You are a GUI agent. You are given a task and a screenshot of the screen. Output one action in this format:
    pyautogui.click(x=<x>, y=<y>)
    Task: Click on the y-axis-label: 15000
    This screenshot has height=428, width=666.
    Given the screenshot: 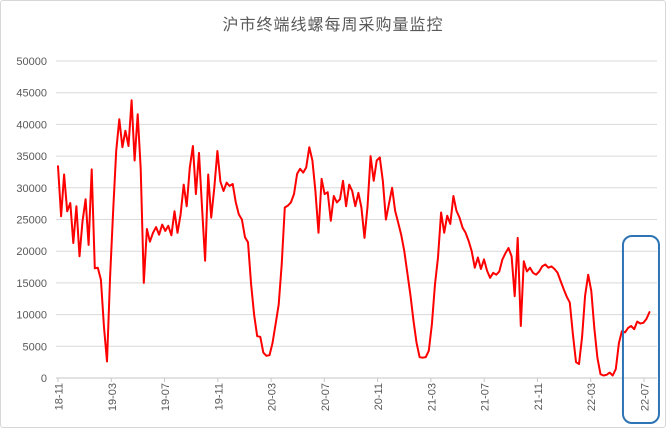 What is the action you would take?
    pyautogui.click(x=31, y=284)
    